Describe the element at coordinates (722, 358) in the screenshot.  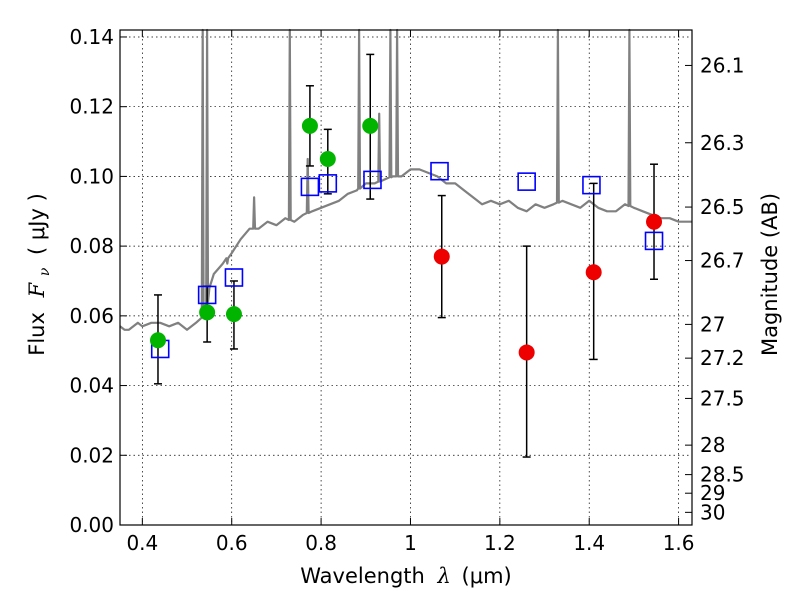
I see `y2-tick-label: 27.2` at that location.